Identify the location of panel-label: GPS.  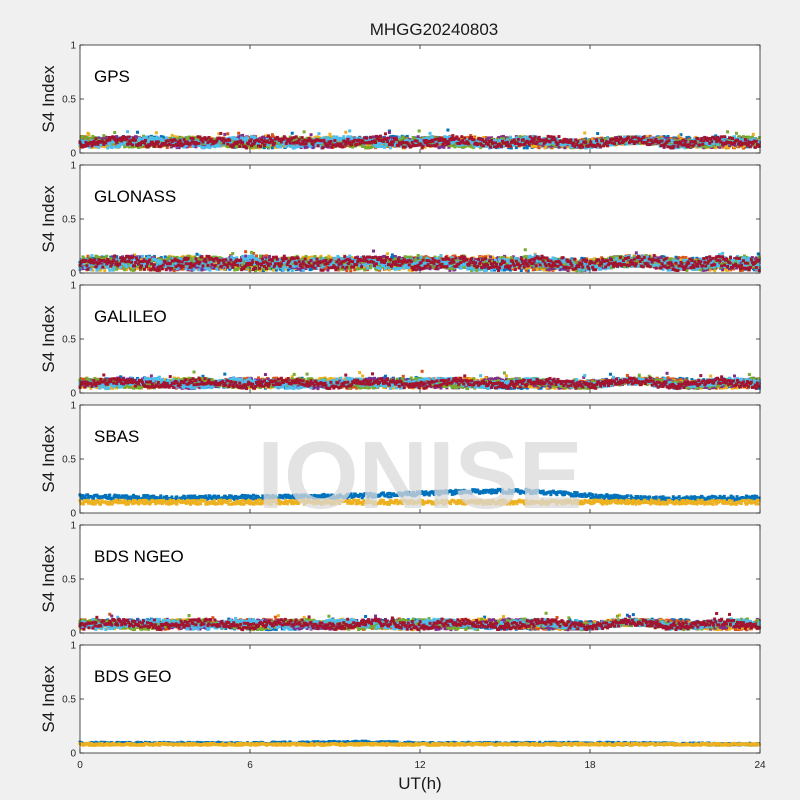
(112, 76).